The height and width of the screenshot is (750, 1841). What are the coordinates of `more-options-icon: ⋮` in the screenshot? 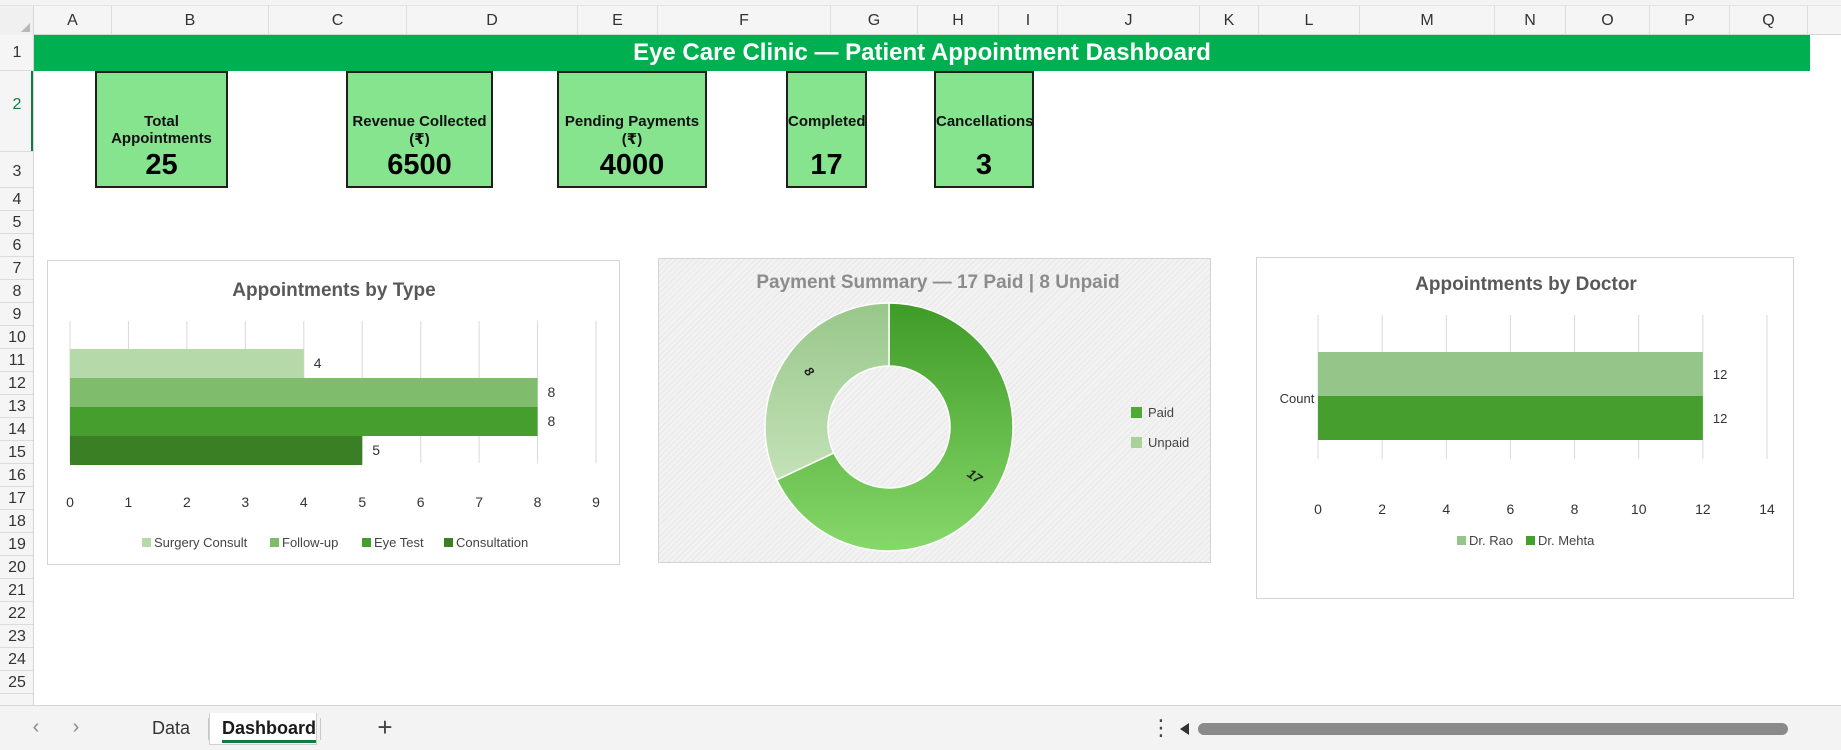 It's located at (1161, 727).